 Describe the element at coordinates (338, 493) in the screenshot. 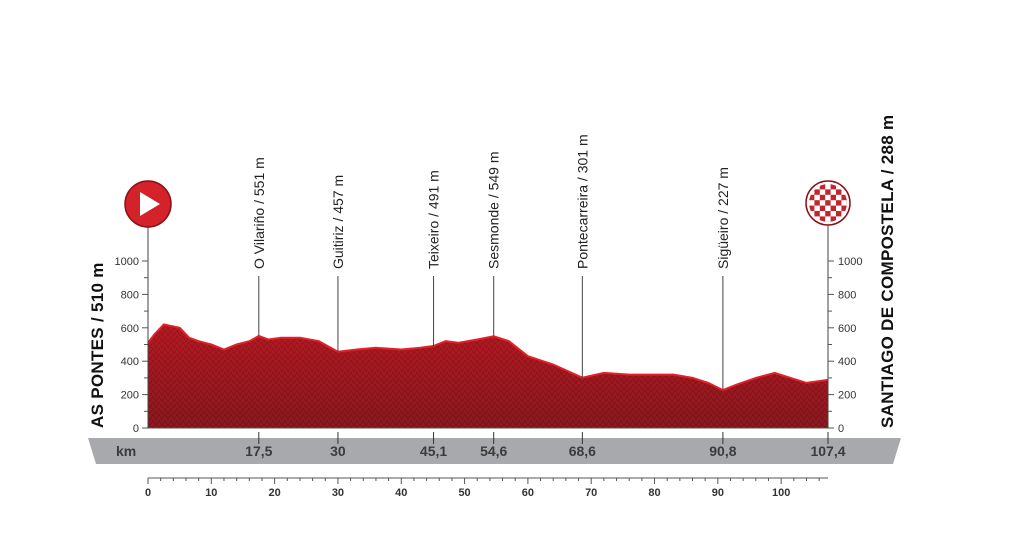

I see `distance-tick-label: 30` at that location.